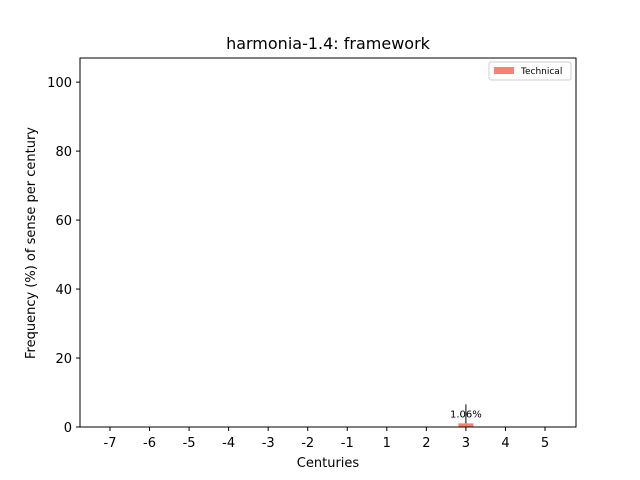  Describe the element at coordinates (31, 243) in the screenshot. I see `y-axis-label: Frequency (%) of sense per century` at that location.